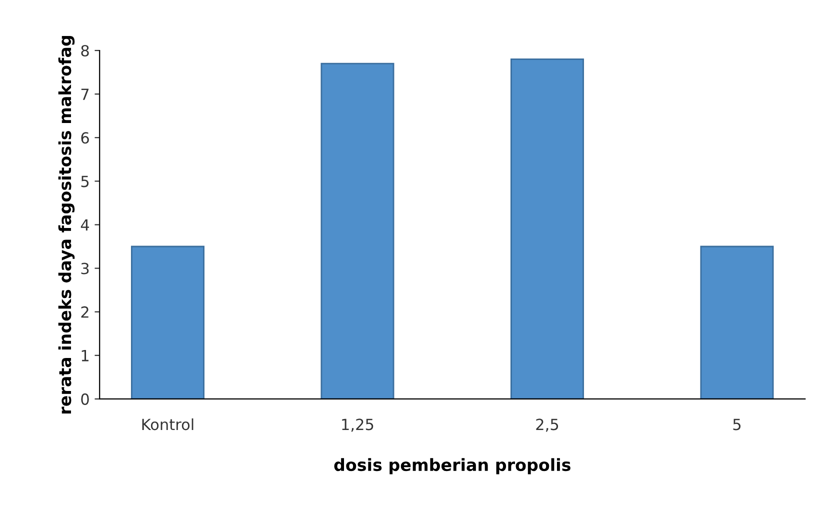 The image size is (830, 505). I want to click on x-tick-label: 2,5, so click(547, 425).